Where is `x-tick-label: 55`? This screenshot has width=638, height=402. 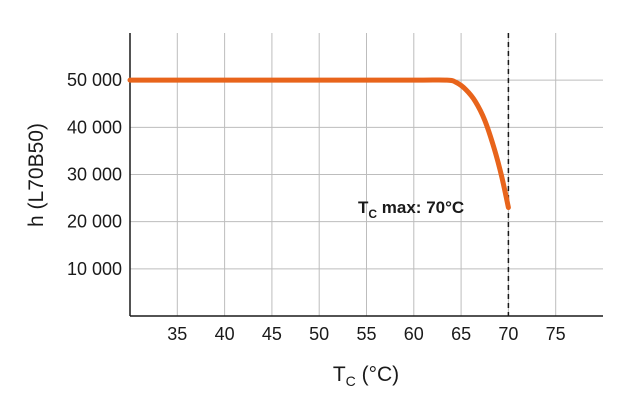 x-tick-label: 55 is located at coordinates (366, 334).